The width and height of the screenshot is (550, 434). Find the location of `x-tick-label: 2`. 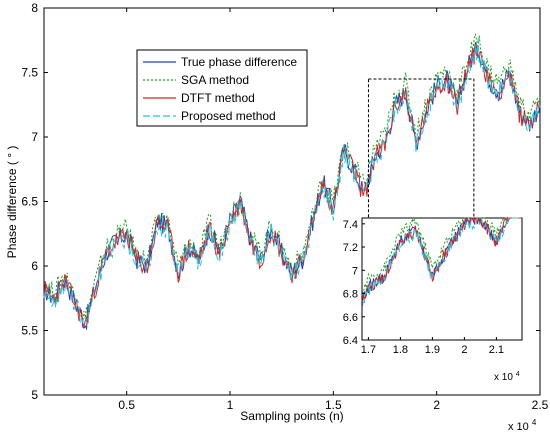

x-tick-label: 2 is located at coordinates (436, 405).